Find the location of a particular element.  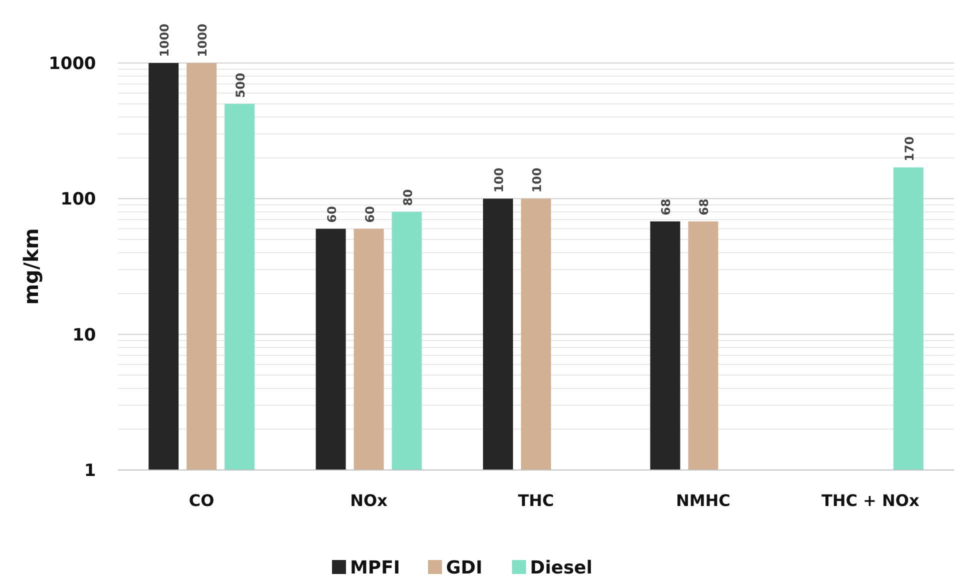

legend-label: GDI is located at coordinates (464, 567).